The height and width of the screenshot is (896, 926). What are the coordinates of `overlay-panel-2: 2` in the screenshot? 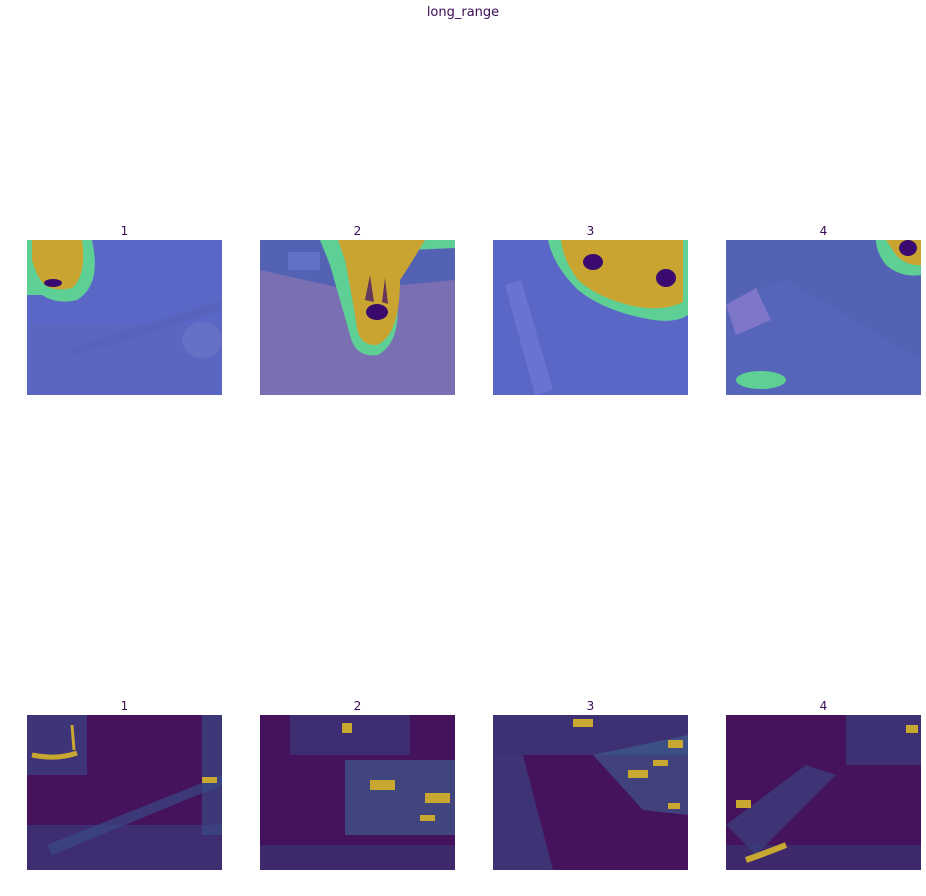 It's located at (357, 309).